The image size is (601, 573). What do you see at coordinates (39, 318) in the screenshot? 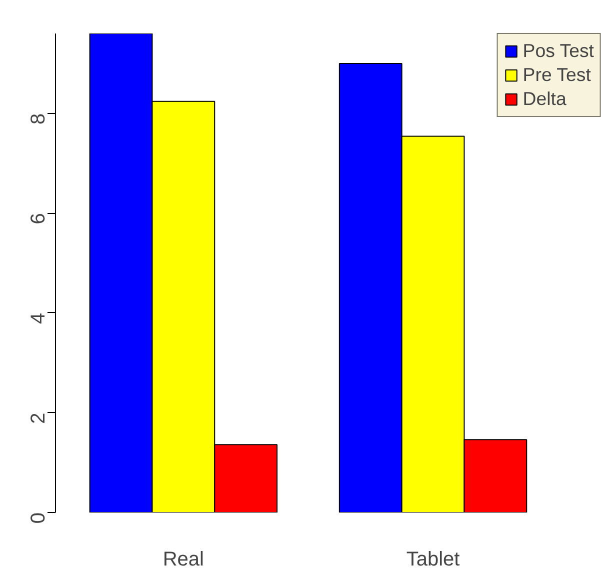
I see `y-tick-label: 4` at bounding box center [39, 318].